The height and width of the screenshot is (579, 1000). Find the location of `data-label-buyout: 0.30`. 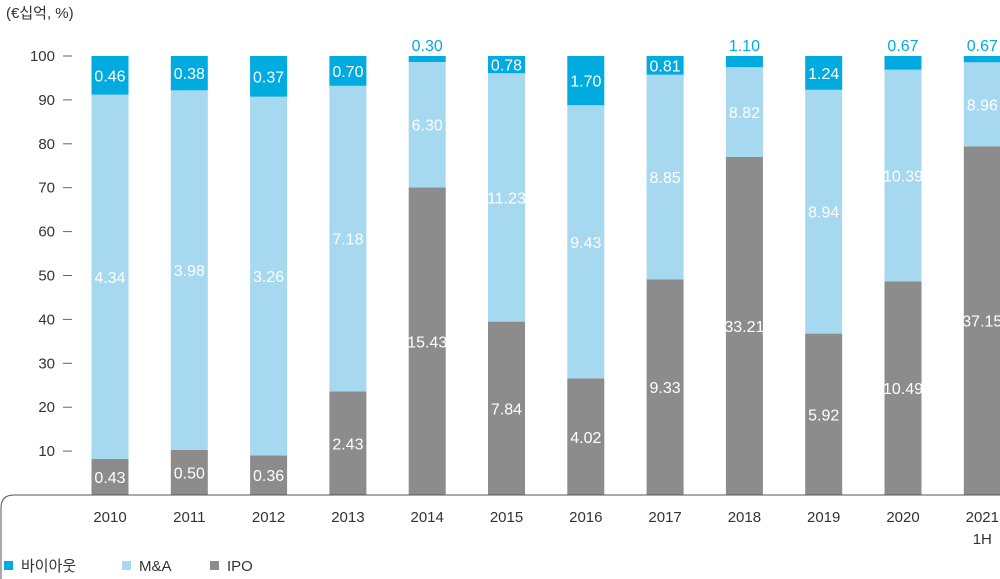

data-label-buyout: 0.30 is located at coordinates (427, 46).